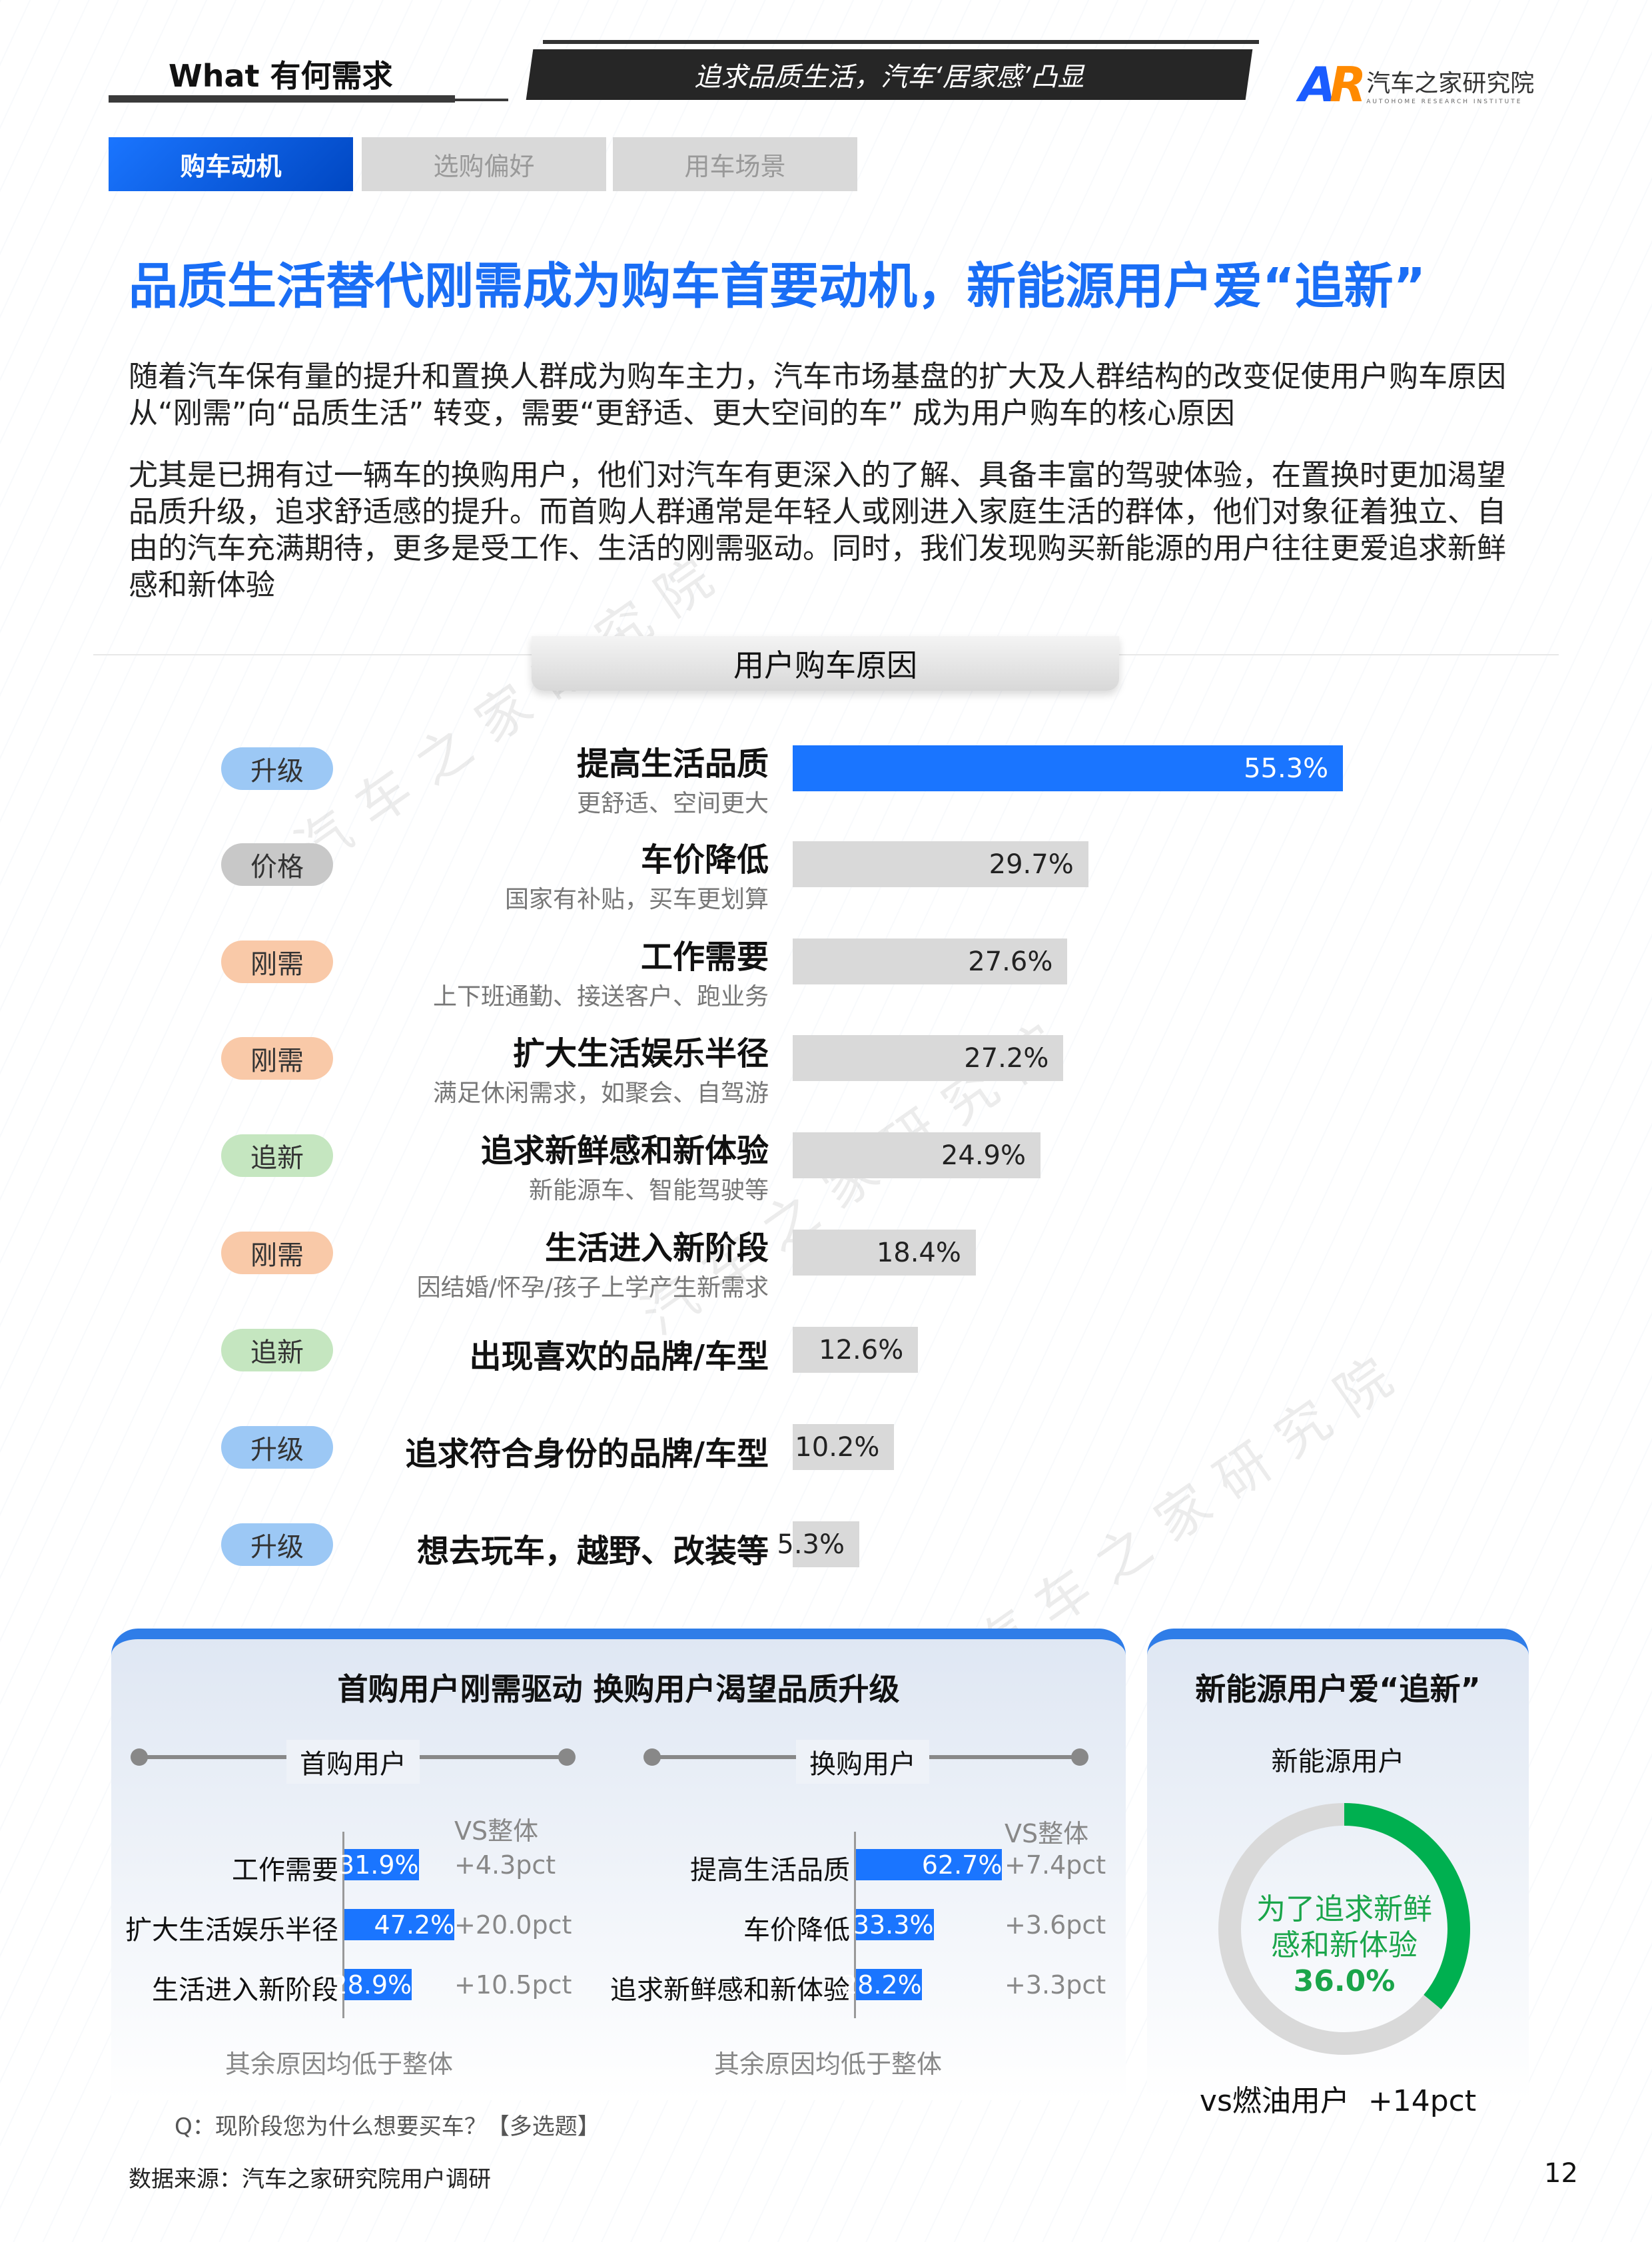 This screenshot has height=2242, width=1652. Describe the element at coordinates (837, 1447) in the screenshot. I see `bar-value-label: 10.2%` at that location.